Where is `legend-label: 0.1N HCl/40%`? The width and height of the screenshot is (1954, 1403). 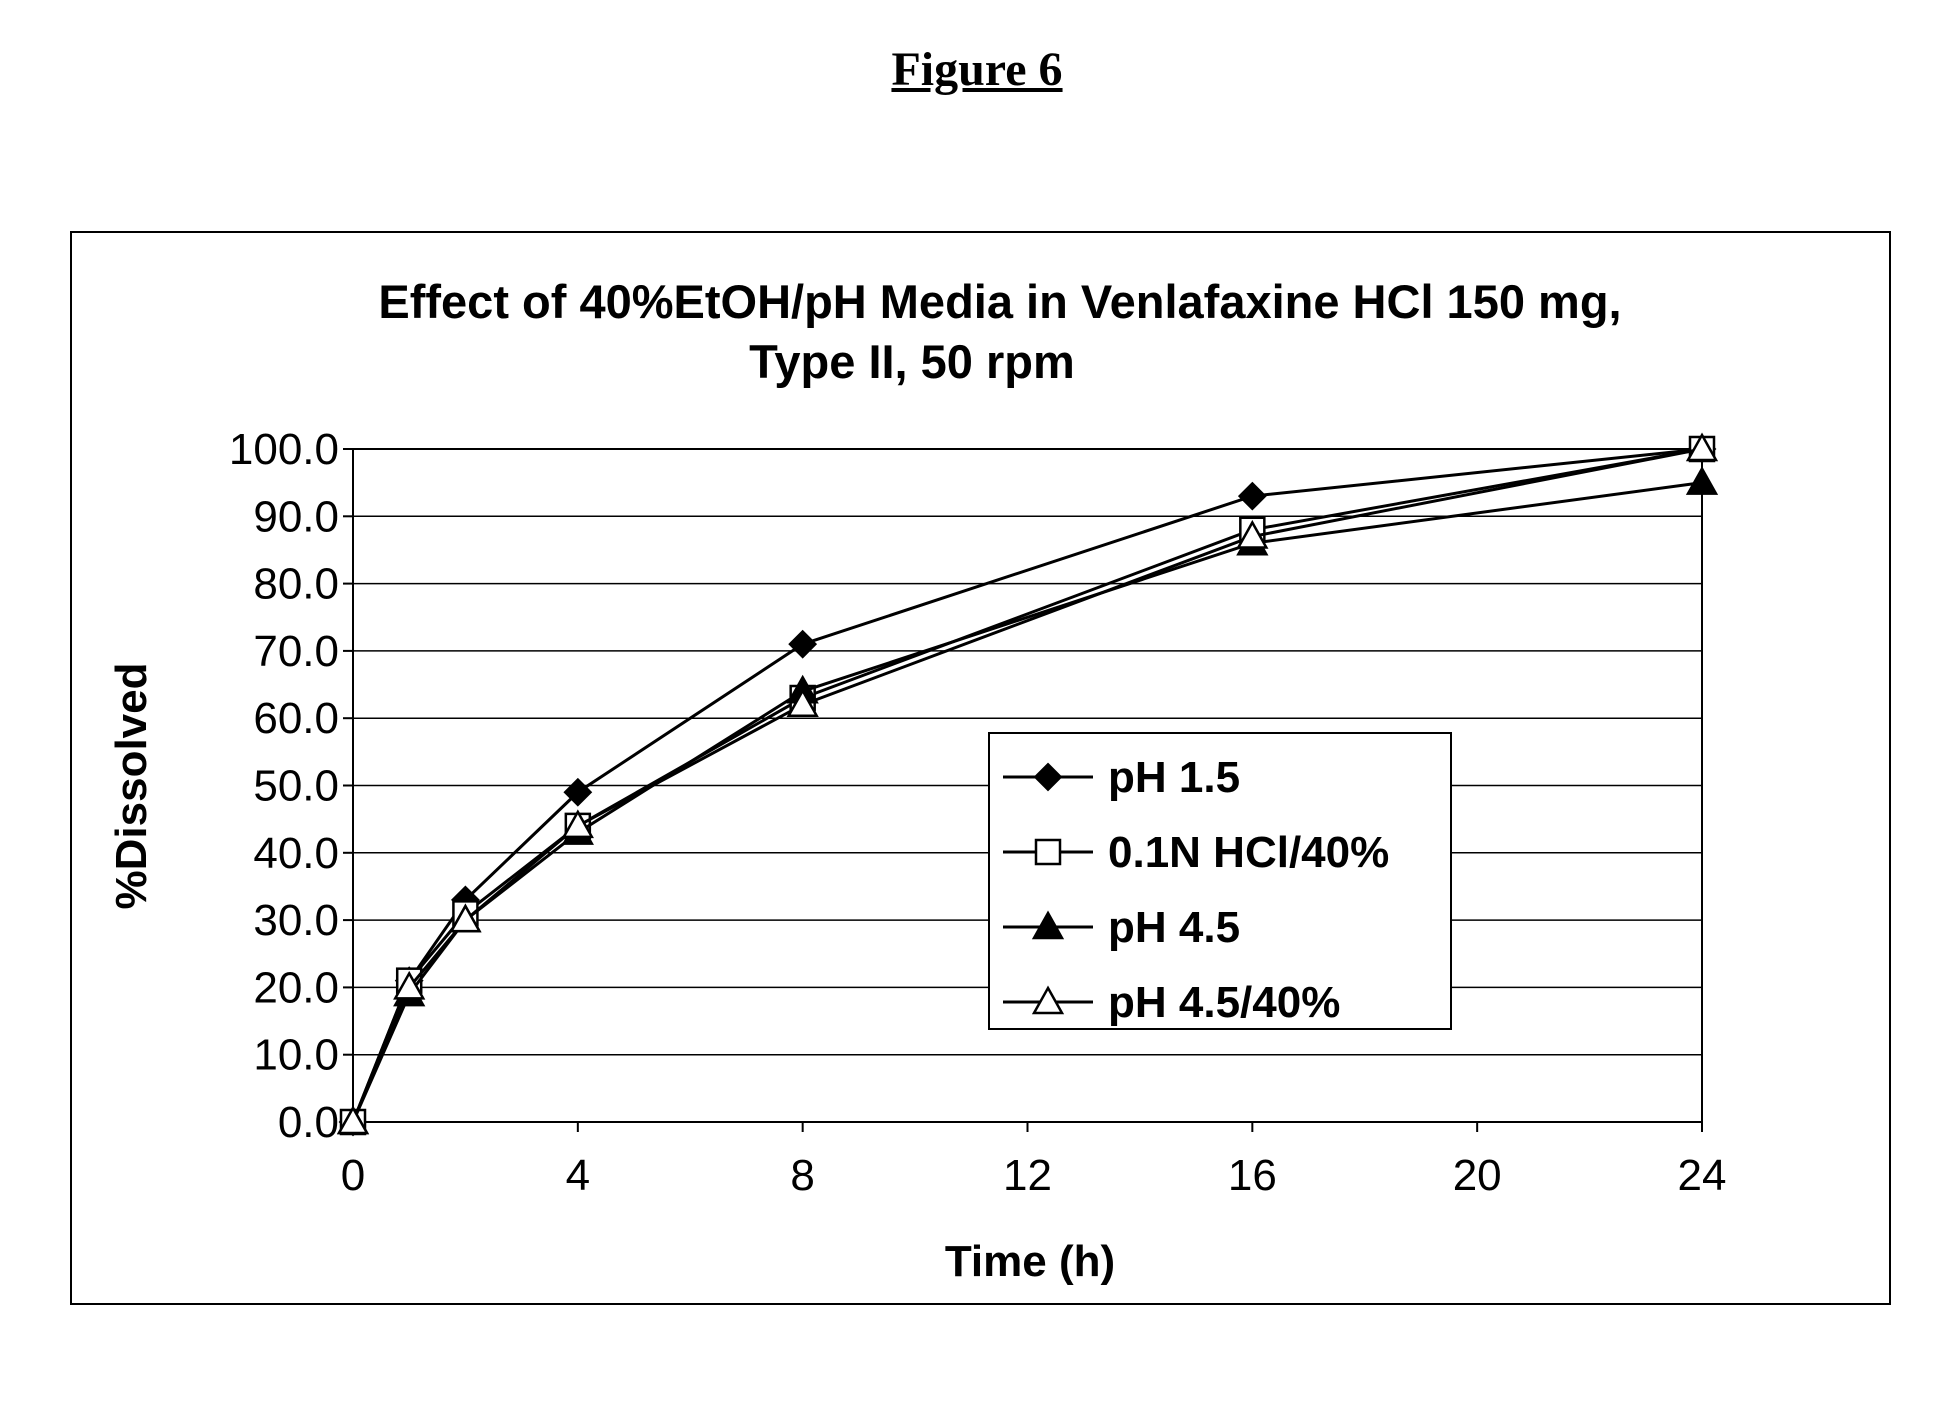
legend-label: 0.1N HCl/40% is located at coordinates (1248, 852).